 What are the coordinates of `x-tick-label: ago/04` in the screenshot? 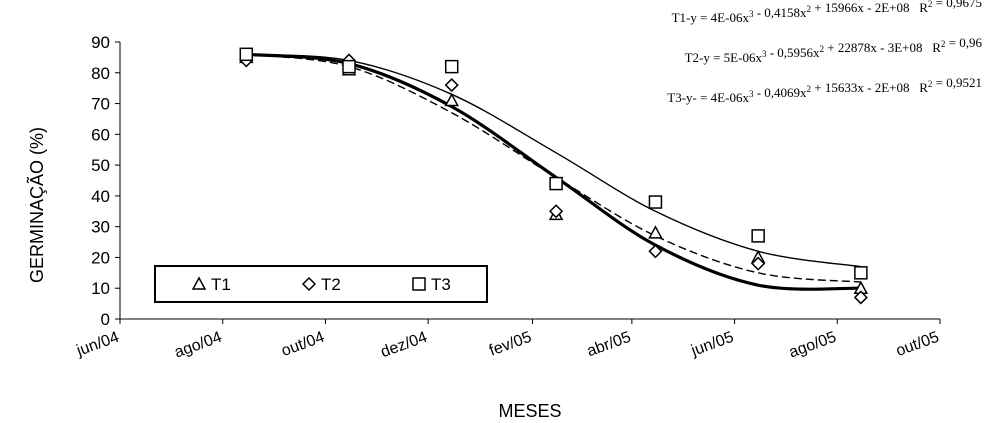 It's located at (198, 345).